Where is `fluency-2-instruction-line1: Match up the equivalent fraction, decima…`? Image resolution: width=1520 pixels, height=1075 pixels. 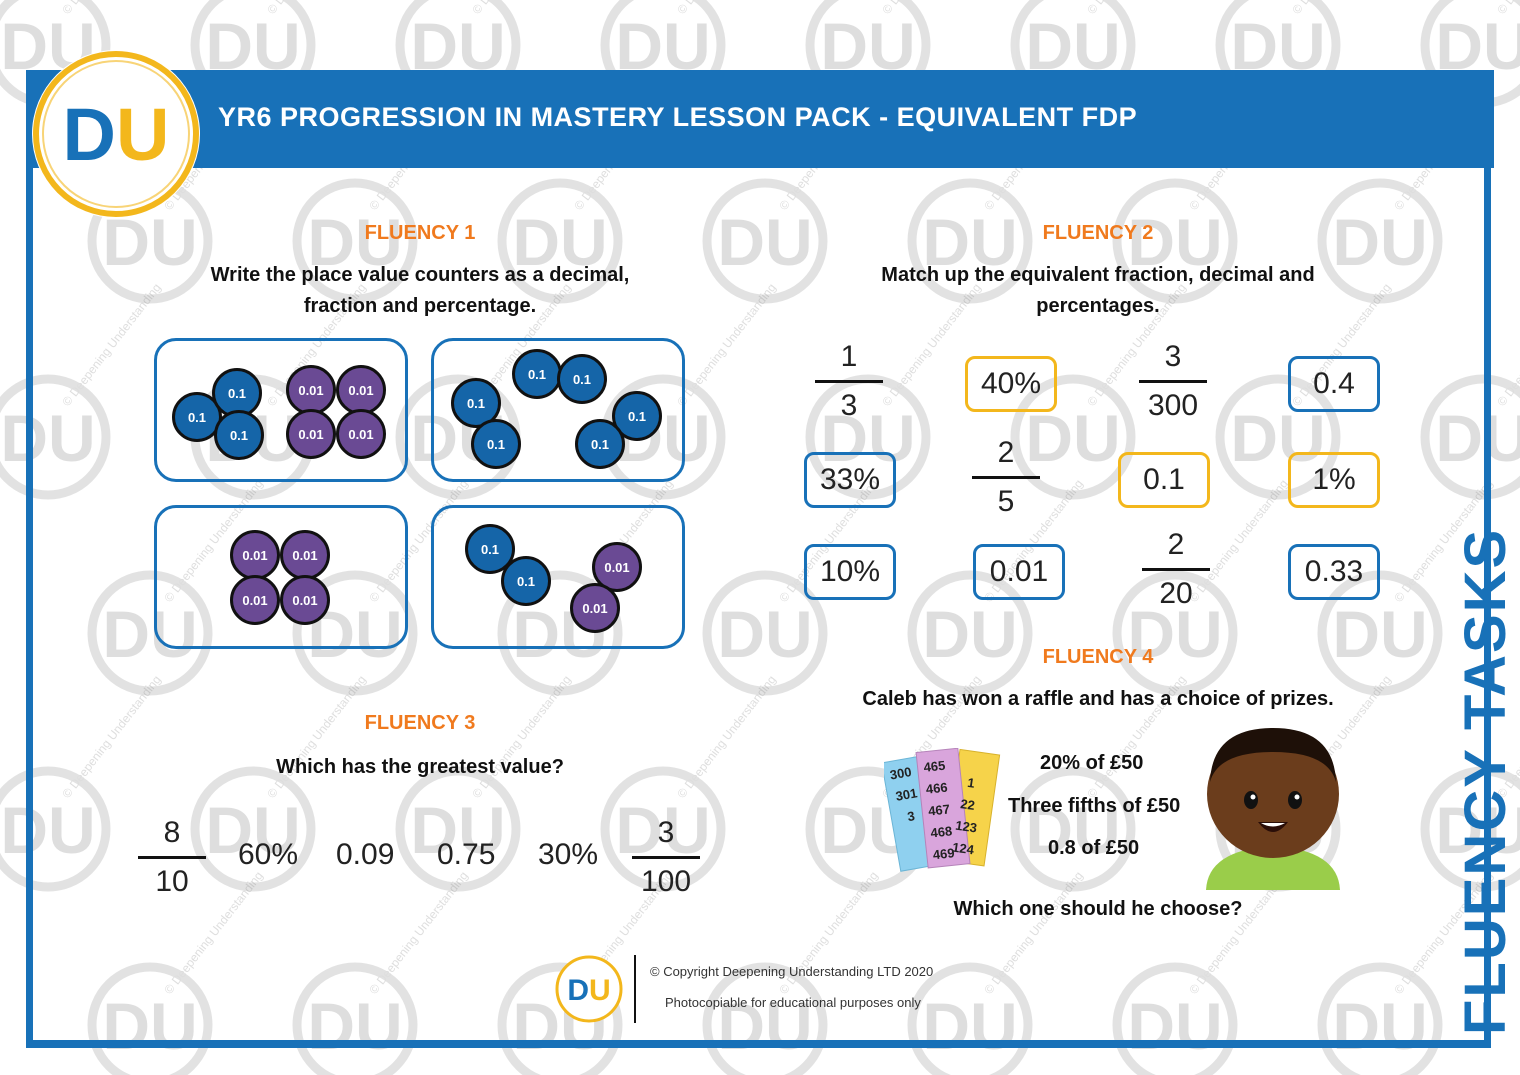 fluency-2-instruction-line1: Match up the equivalent fraction, decima… is located at coordinates (1098, 275).